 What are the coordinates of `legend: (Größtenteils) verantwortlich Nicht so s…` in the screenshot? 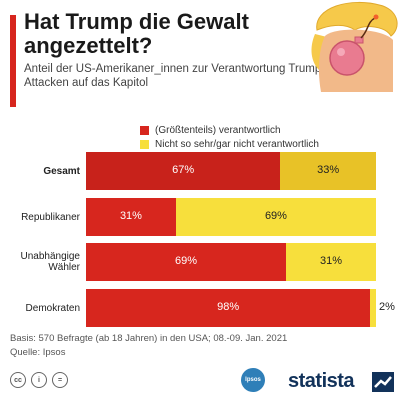 It's located at (229, 137).